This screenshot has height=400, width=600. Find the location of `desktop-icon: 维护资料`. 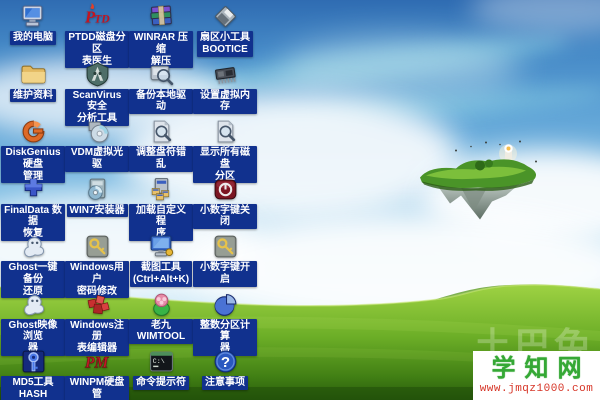

desktop-icon: 维护资料 is located at coordinates (33, 90).